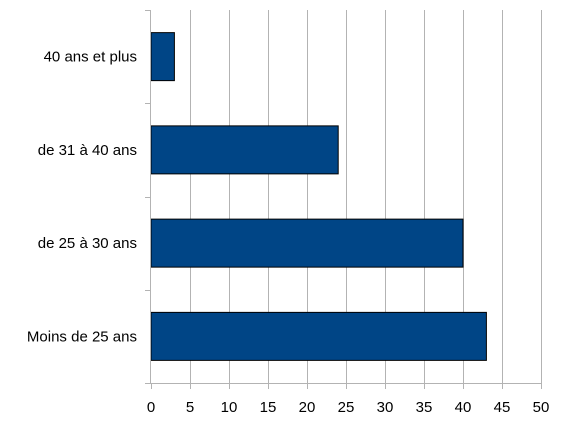 This screenshot has width=565, height=421. I want to click on x-tick-label: 40, so click(463, 407).